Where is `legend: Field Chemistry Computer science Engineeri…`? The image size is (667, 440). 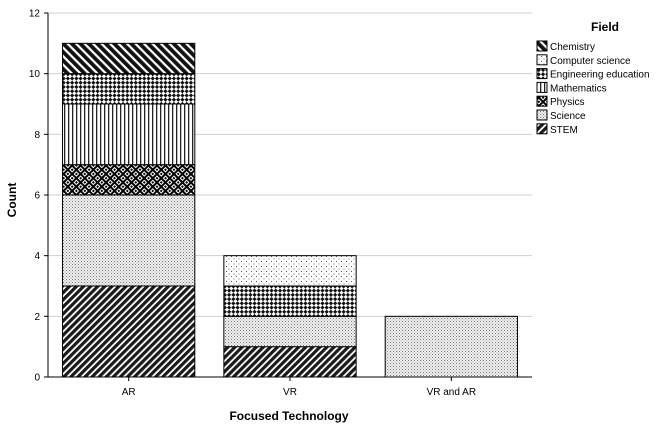
legend: Field Chemistry Computer science Engineeri… is located at coordinates (593, 78).